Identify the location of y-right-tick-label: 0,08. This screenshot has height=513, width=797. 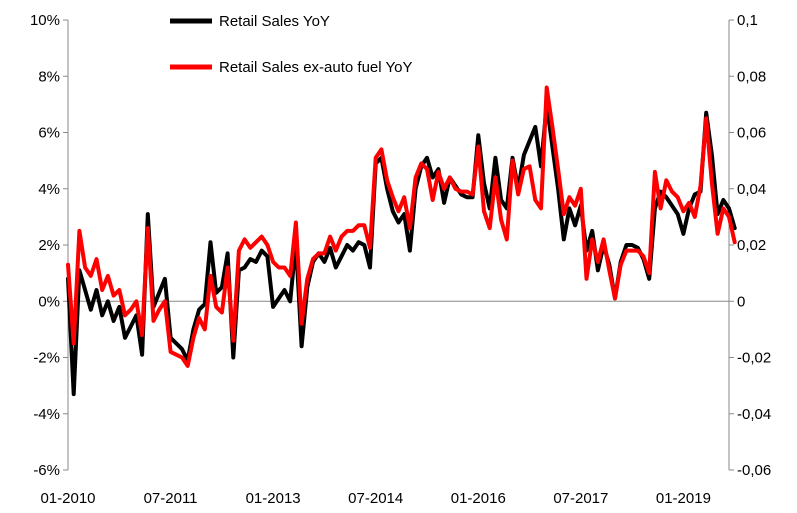
(751, 76).